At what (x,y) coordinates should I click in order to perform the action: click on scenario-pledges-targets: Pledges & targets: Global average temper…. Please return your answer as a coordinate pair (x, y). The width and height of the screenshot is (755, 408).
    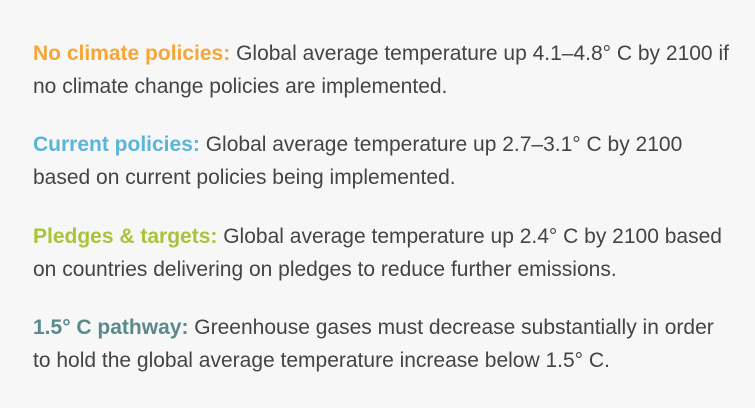
    Looking at the image, I should click on (383, 253).